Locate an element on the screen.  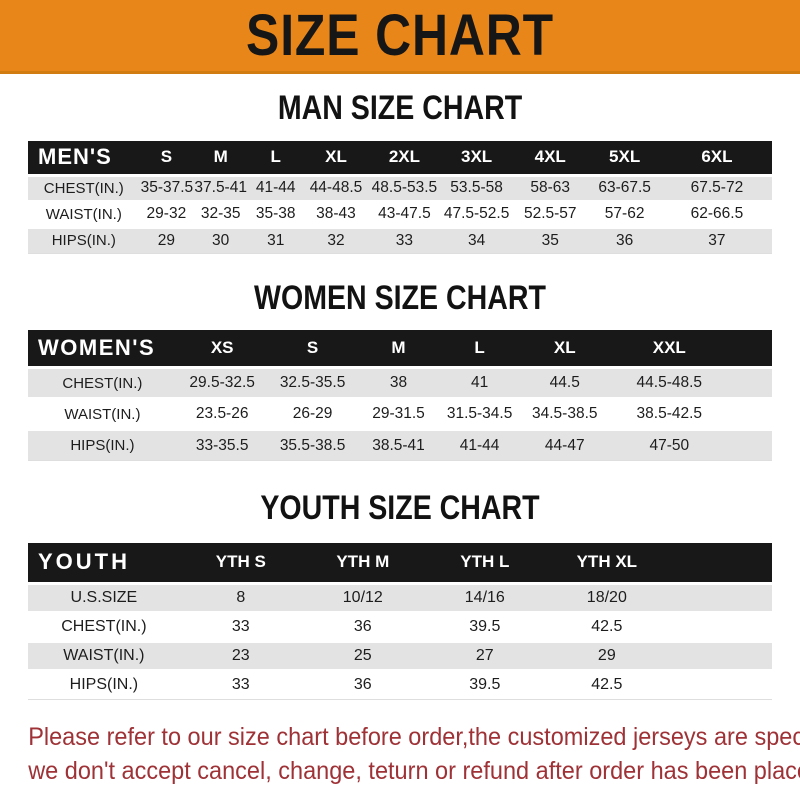
size-value-cell: 23.5-26 is located at coordinates (222, 413).